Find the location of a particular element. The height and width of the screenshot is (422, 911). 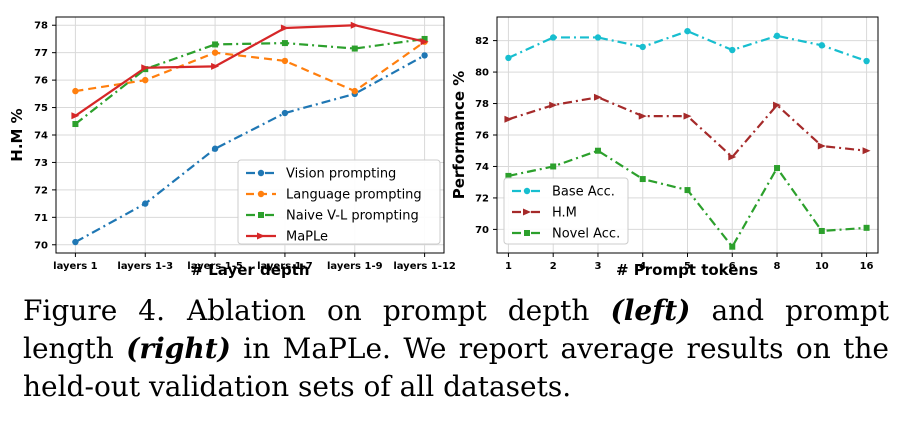

legend-label: Language prompting is located at coordinates (354, 195).